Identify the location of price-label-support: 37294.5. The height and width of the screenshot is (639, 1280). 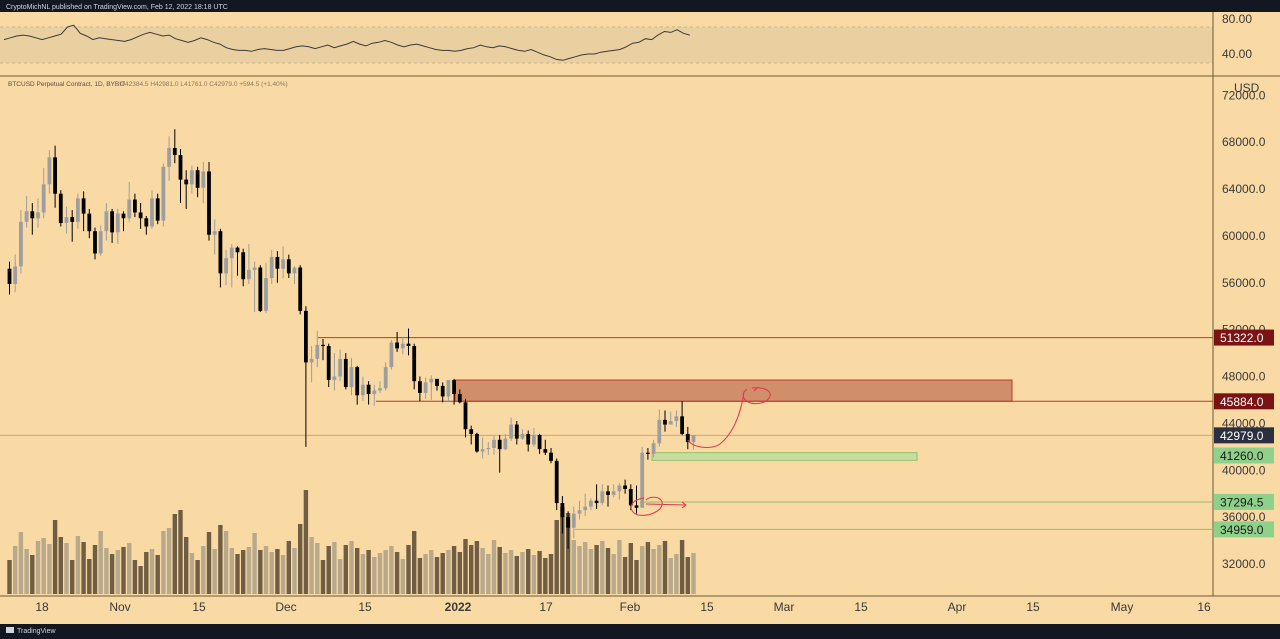
(1242, 502).